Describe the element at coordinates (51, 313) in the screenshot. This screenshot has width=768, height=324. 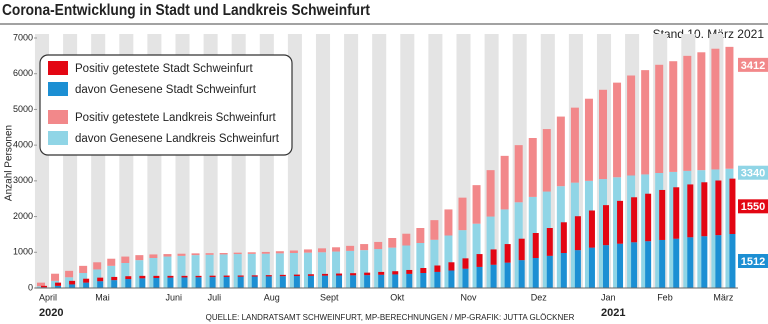
I see `year-label: 2020` at that location.